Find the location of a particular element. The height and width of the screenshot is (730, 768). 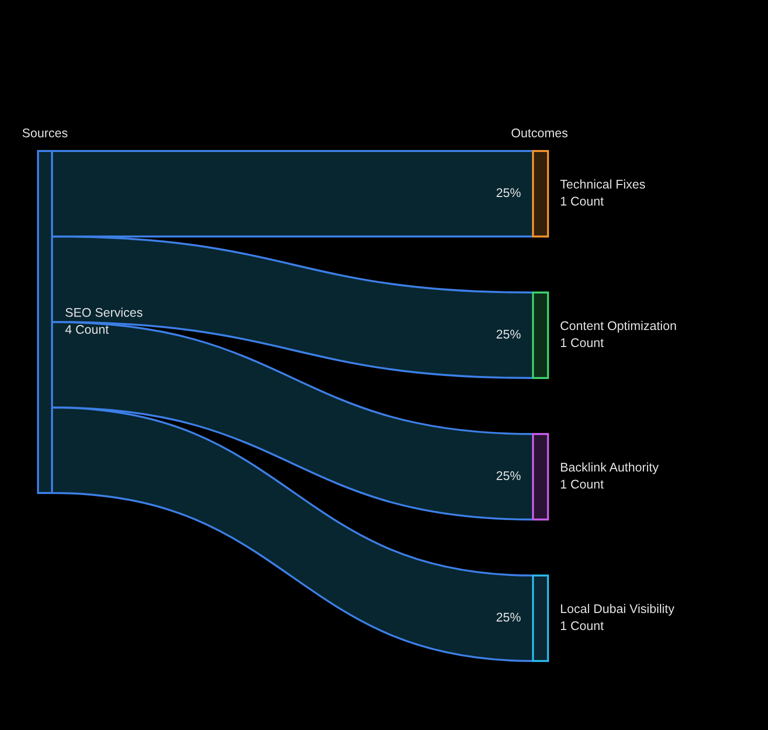

text: 4 Count is located at coordinates (87, 329).